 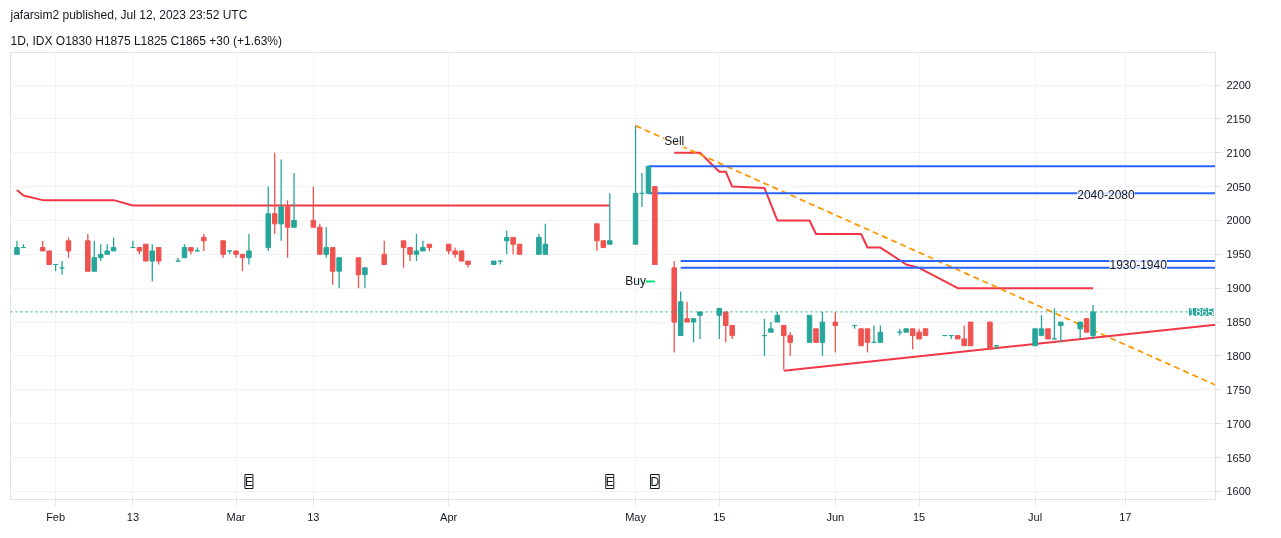 What do you see at coordinates (1238, 355) in the screenshot?
I see `y-tick-label: 1800` at bounding box center [1238, 355].